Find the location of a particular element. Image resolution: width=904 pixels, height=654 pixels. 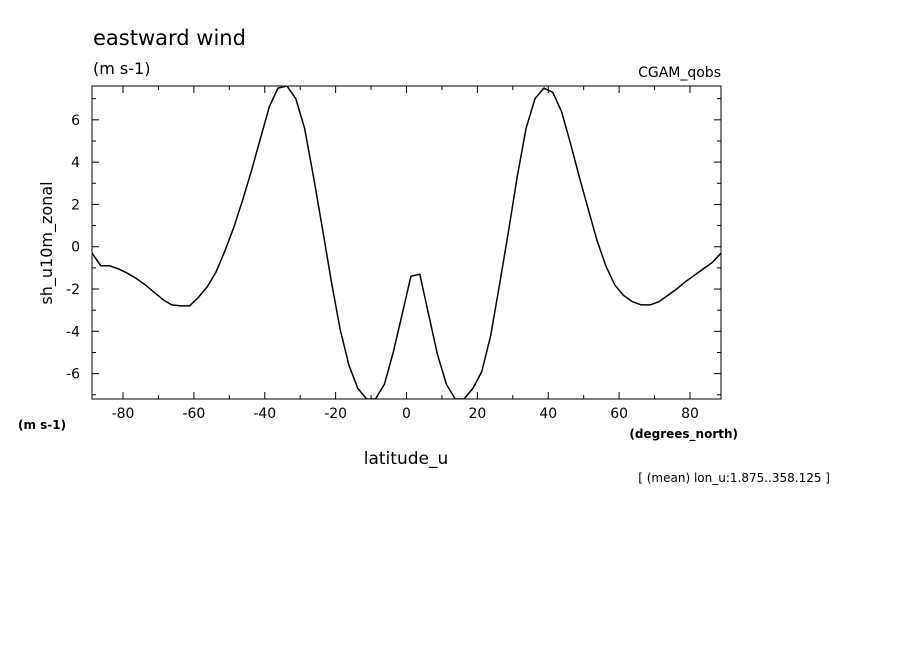

y-tick-label: 4 is located at coordinates (75, 163).